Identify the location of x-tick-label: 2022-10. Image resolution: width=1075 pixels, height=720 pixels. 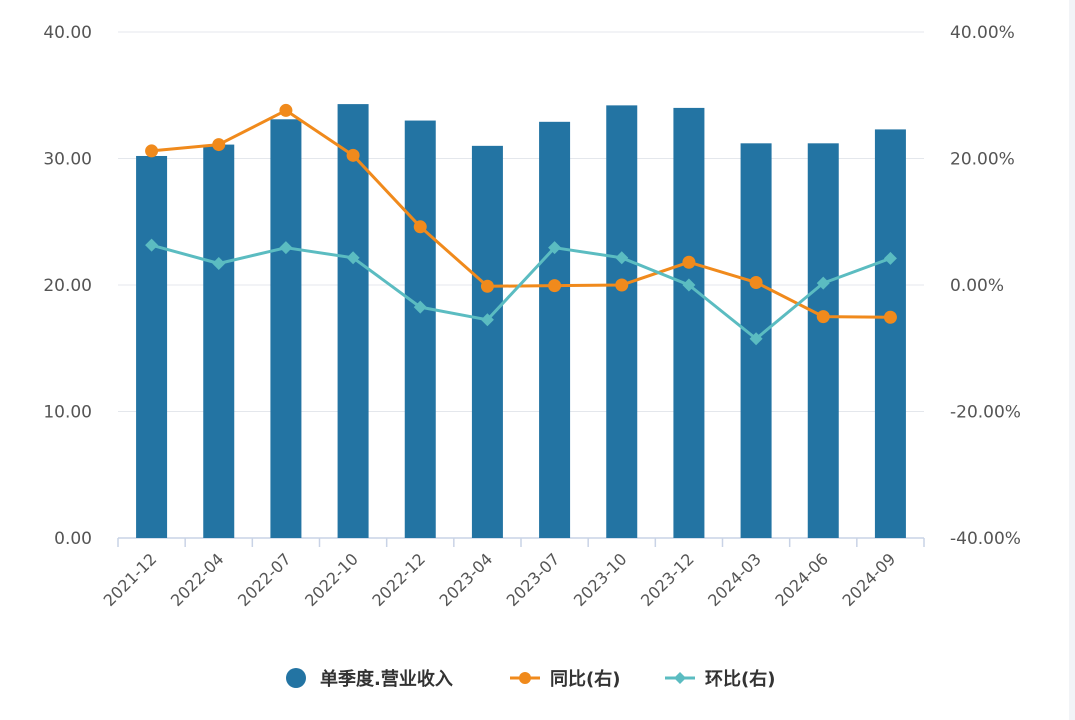
(331, 579).